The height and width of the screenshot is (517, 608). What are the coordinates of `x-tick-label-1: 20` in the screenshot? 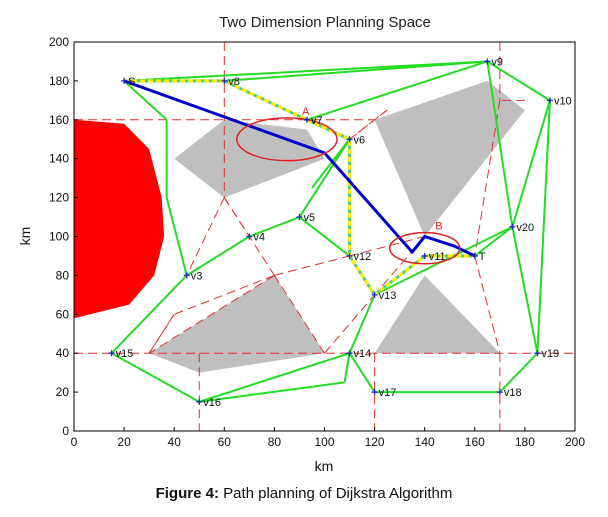 It's located at (124, 442).